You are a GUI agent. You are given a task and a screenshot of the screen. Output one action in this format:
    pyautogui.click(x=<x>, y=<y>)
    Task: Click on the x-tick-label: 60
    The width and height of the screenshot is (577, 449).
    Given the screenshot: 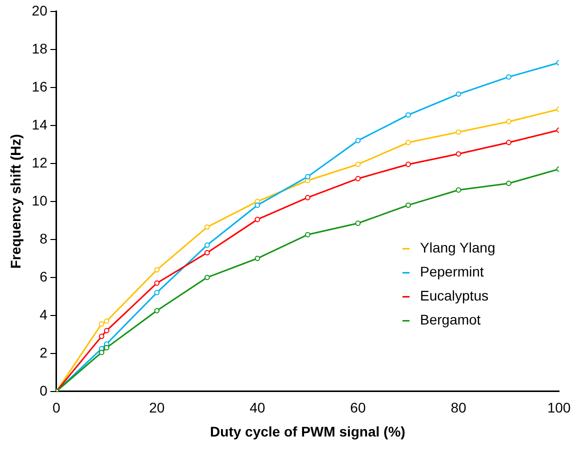 What is the action you would take?
    pyautogui.click(x=358, y=408)
    